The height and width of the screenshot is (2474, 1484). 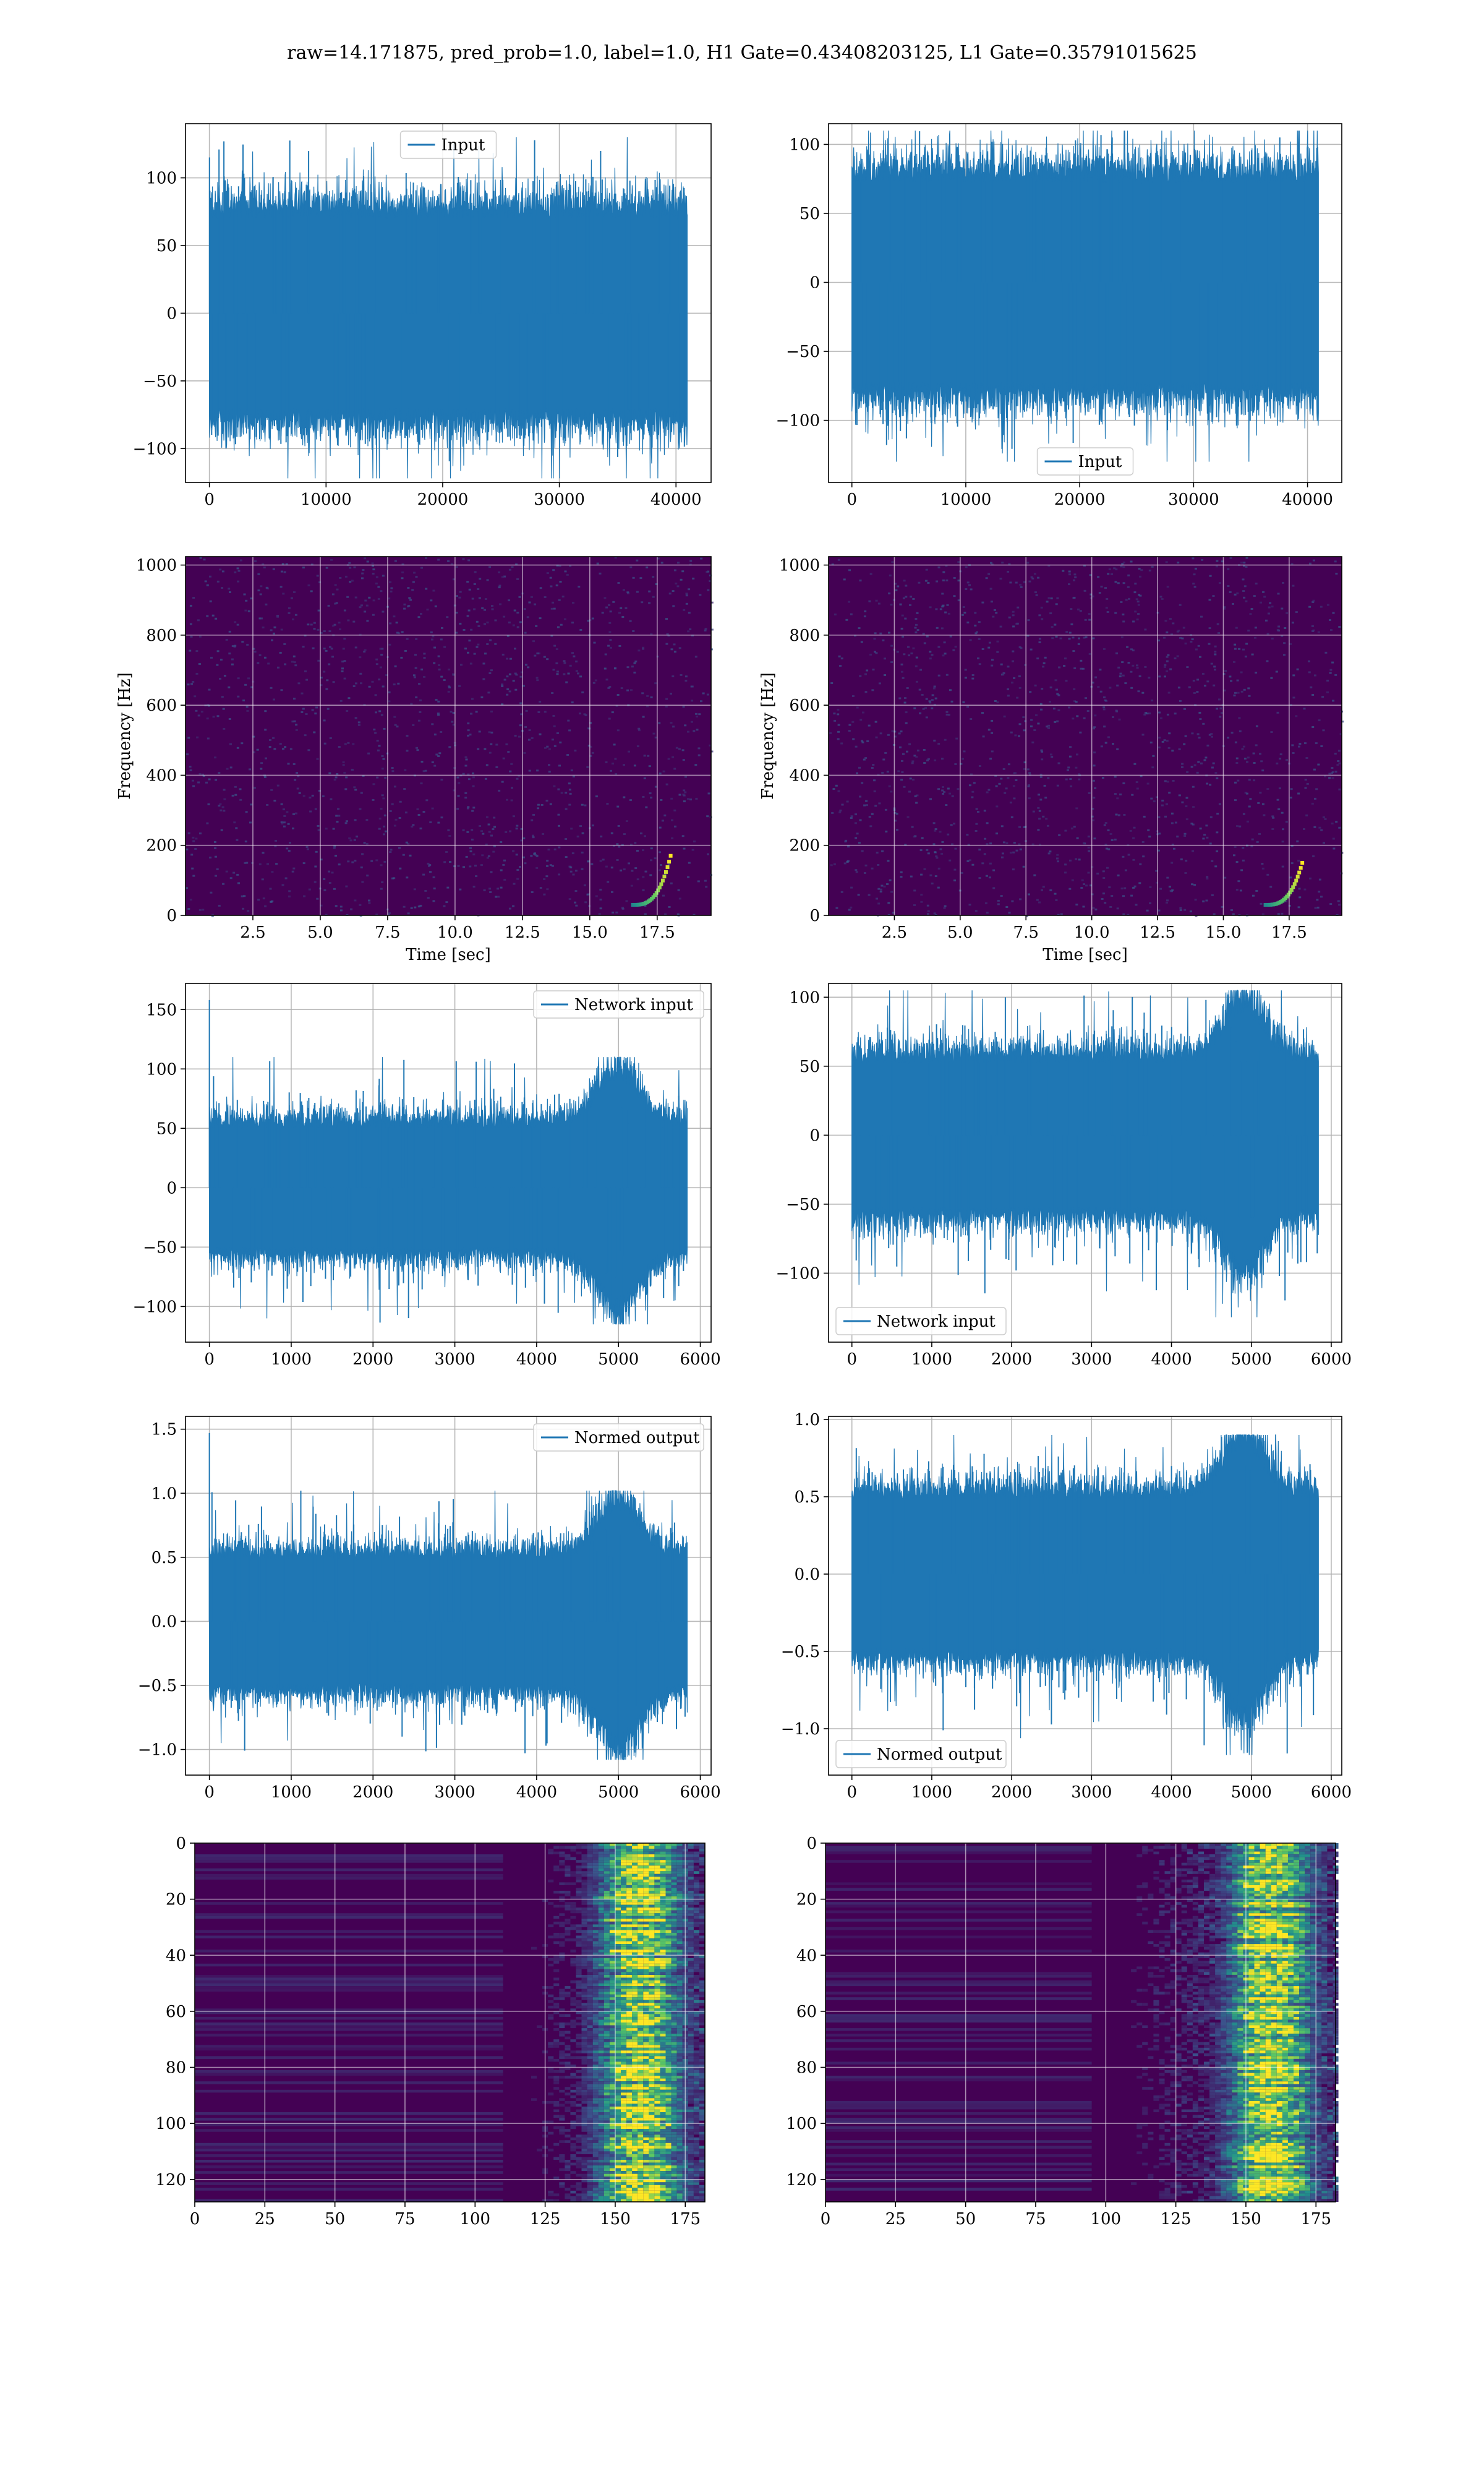 I want to click on plot-frame, so click(x=1085, y=736).